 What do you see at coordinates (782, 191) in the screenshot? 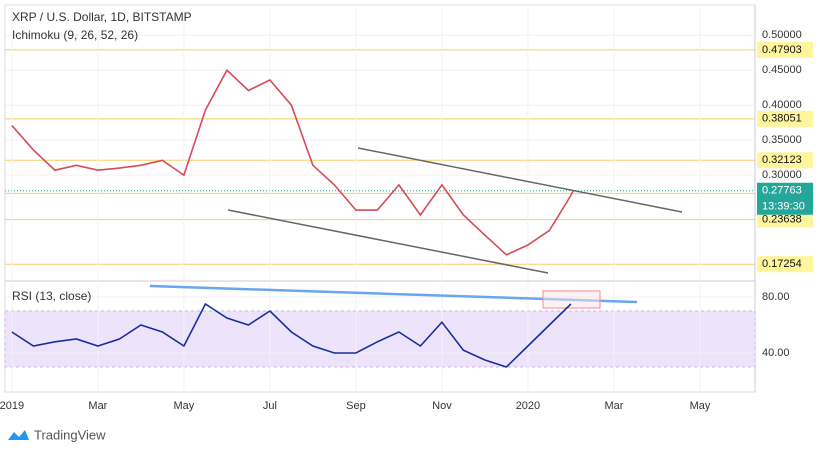
I see `last-price-label: 0.27763` at bounding box center [782, 191].